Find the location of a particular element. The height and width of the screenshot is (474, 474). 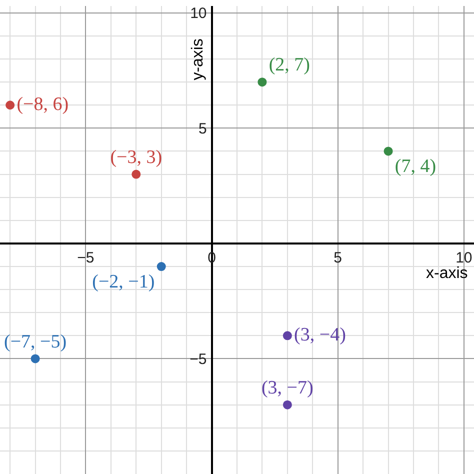

data-label: (−3, 3) is located at coordinates (136, 157).